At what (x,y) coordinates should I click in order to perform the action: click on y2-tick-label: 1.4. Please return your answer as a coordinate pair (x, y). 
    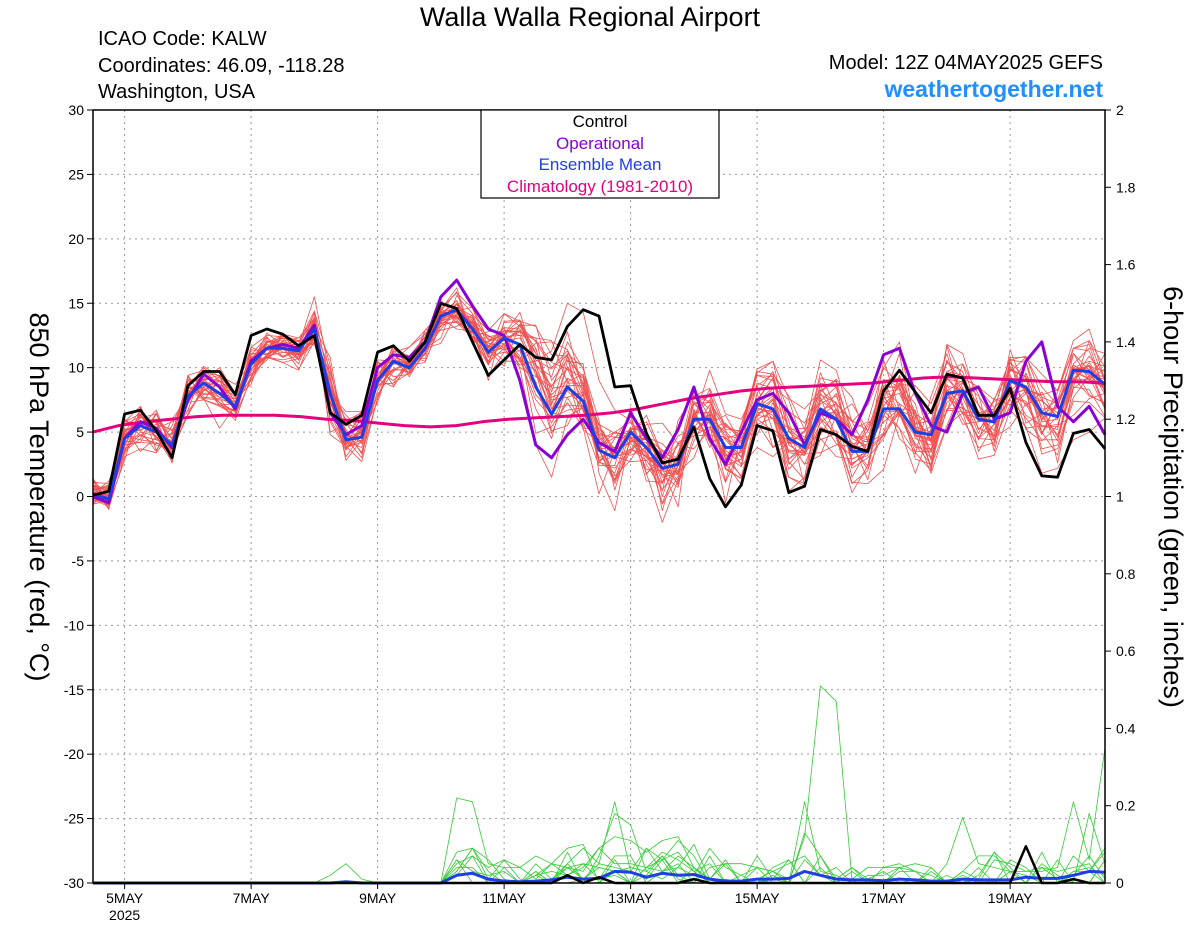
    Looking at the image, I should click on (1126, 342).